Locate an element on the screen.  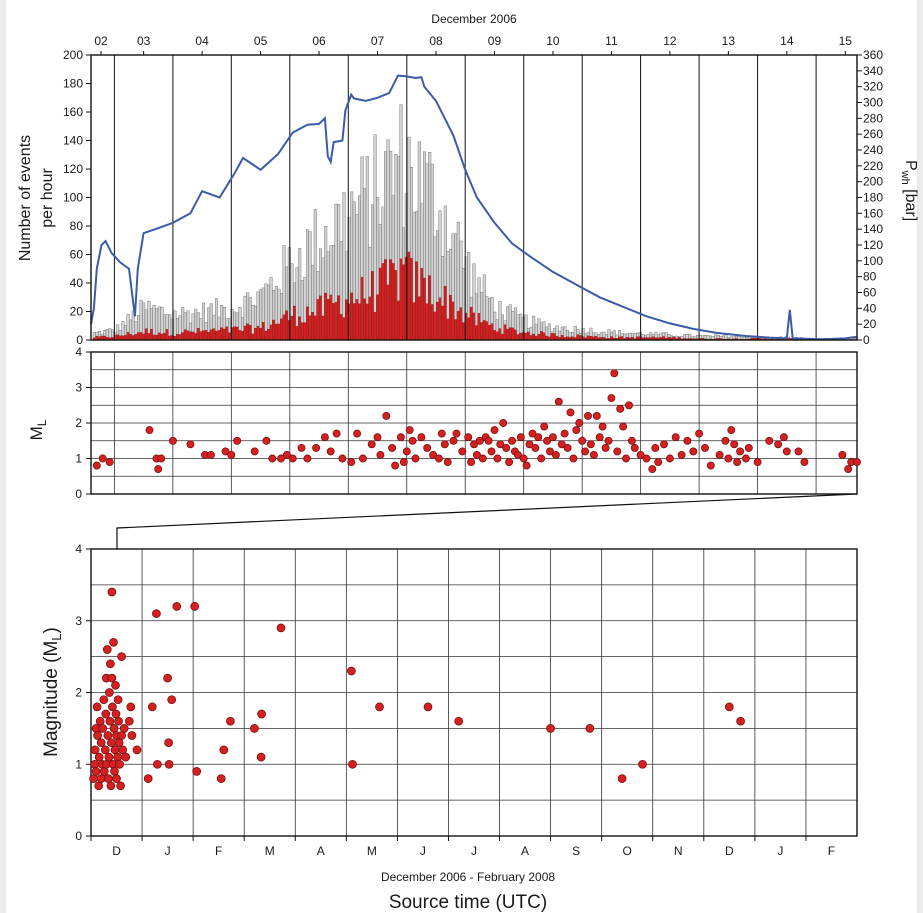
day-label: 11 is located at coordinates (611, 41).